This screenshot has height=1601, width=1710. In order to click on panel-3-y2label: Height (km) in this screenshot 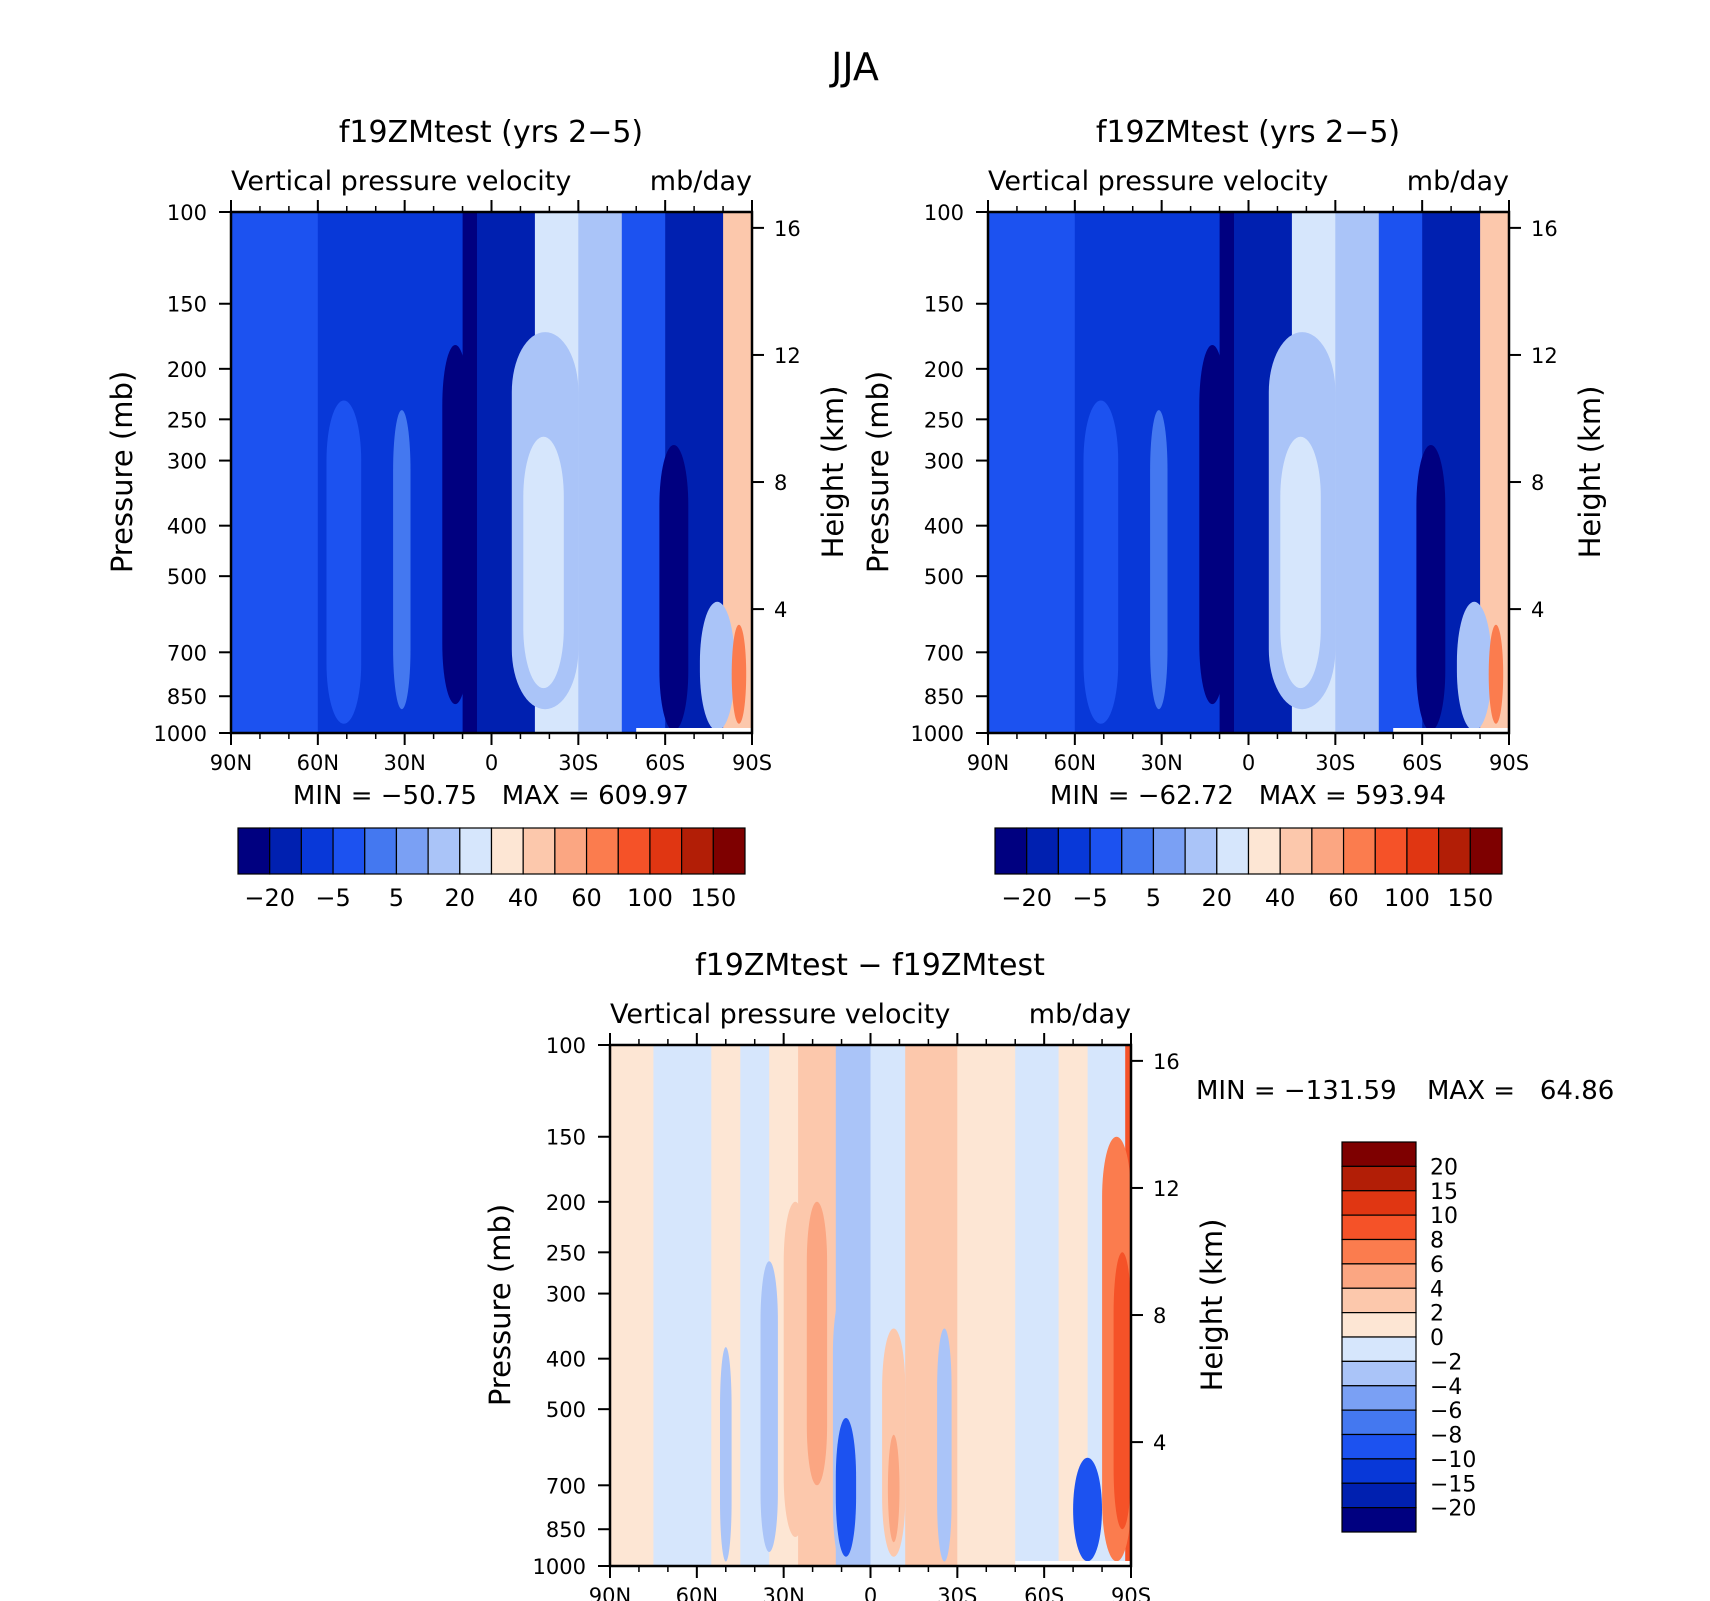, I will do `click(1212, 1305)`.